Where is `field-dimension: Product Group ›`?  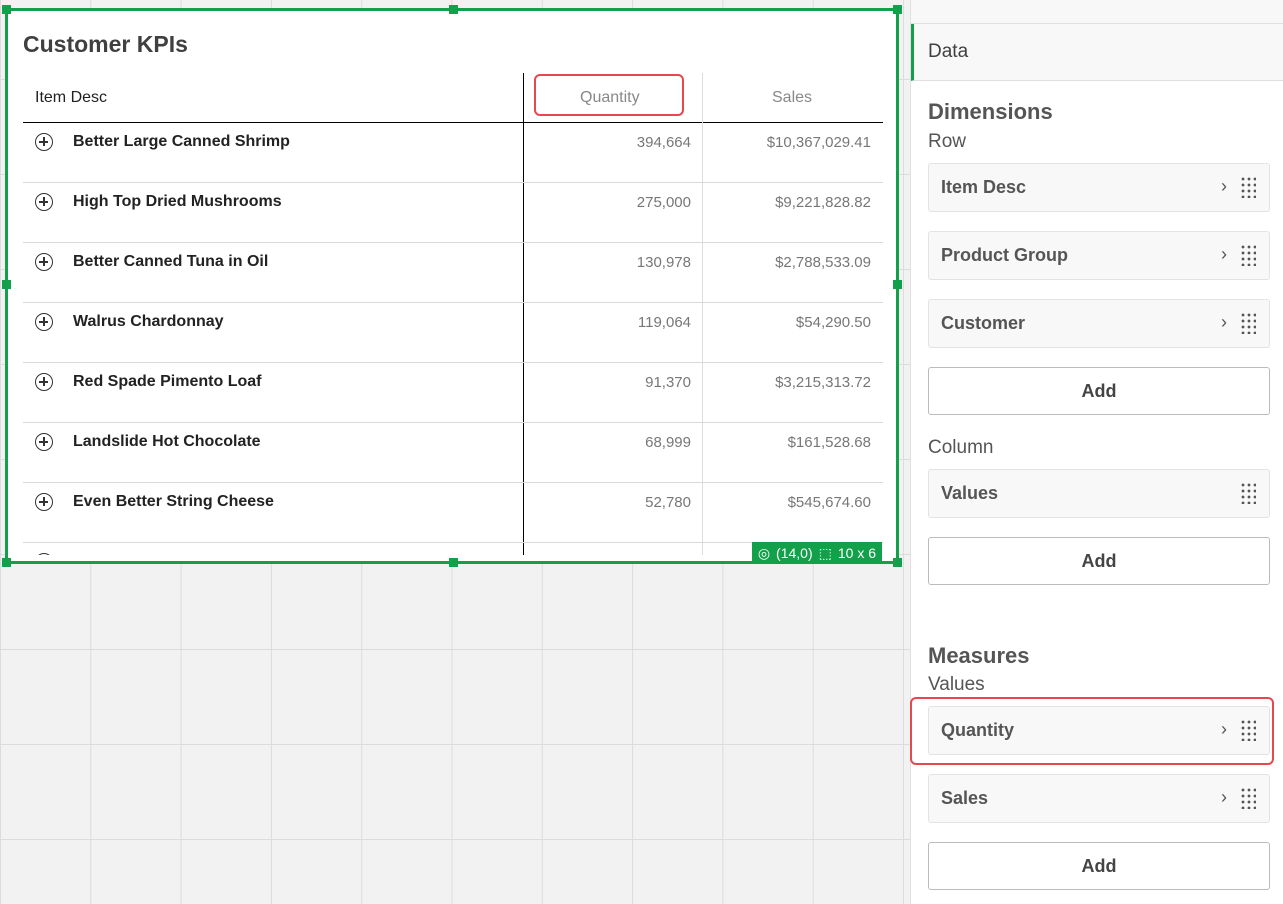 field-dimension: Product Group › is located at coordinates (1099, 255).